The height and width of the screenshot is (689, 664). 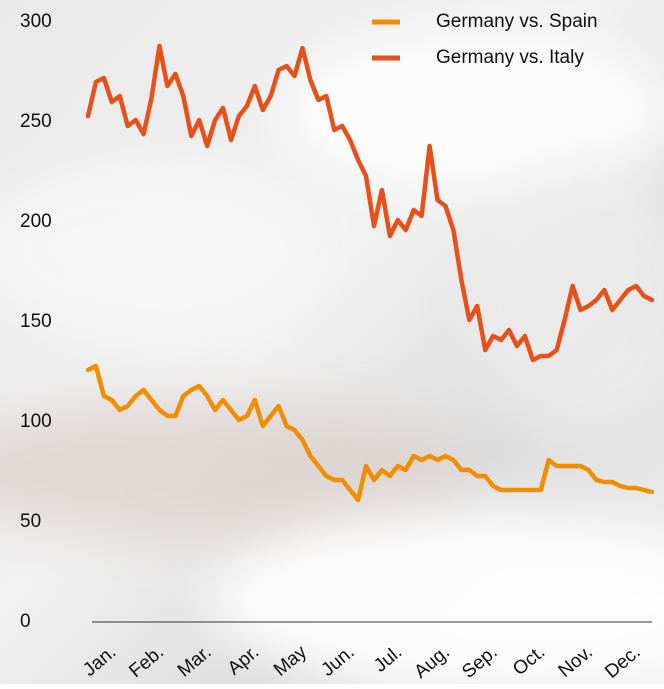 What do you see at coordinates (30, 521) in the screenshot?
I see `y-tick-label: 50` at bounding box center [30, 521].